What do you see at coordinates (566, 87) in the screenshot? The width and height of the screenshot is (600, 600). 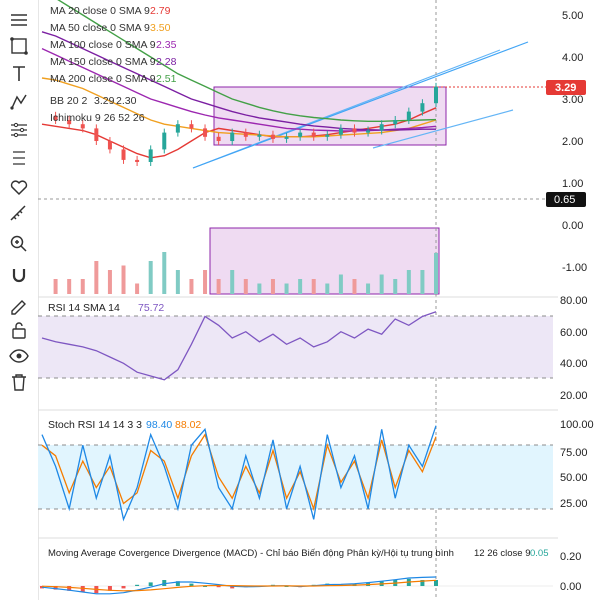 I see `last-price-badge` at bounding box center [566, 87].